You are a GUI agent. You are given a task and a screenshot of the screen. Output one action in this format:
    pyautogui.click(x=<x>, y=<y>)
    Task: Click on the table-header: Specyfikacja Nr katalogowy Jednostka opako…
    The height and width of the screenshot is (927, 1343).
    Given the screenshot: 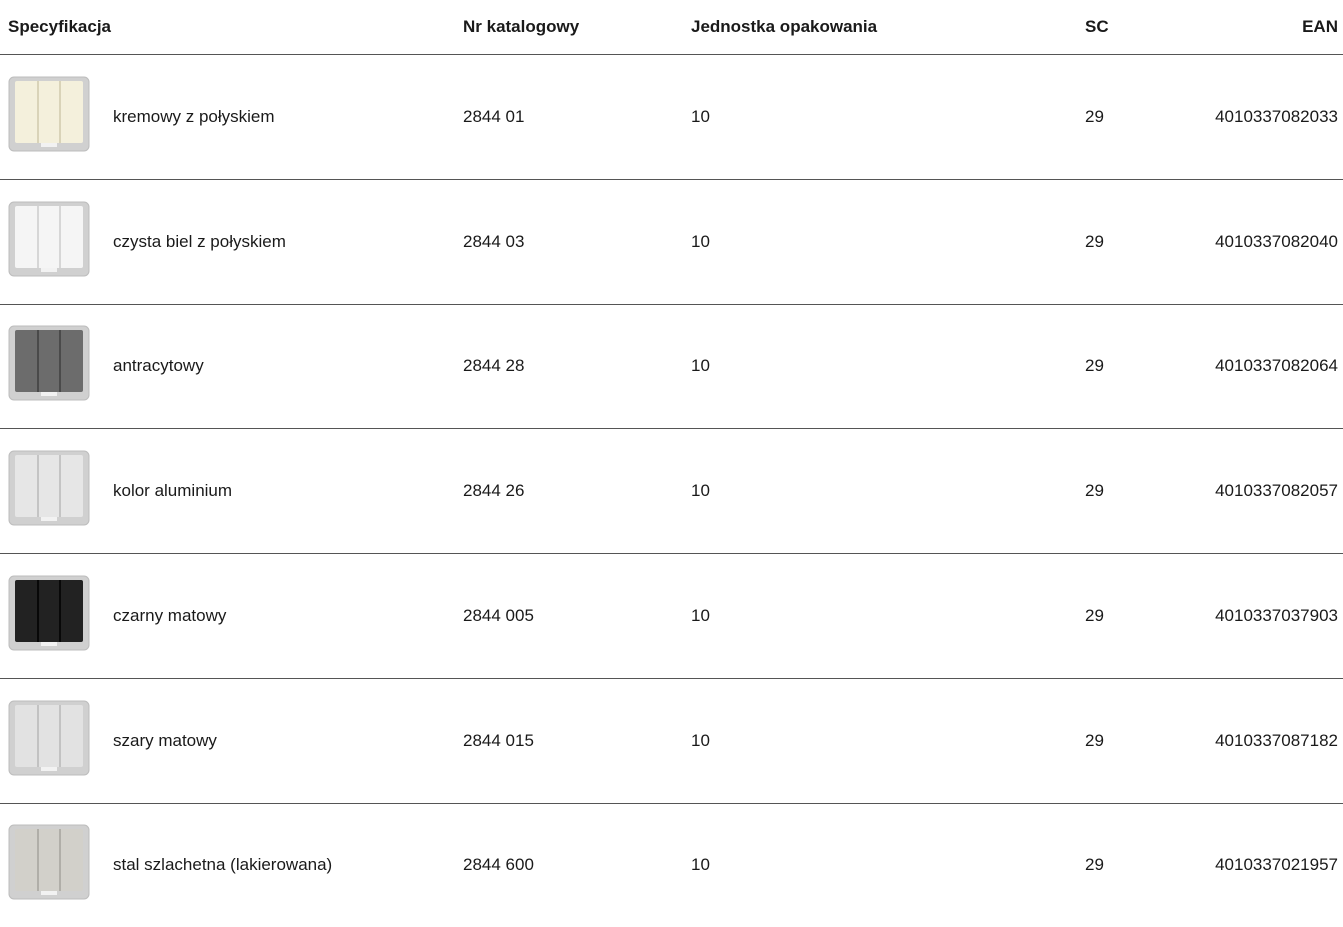 What is the action you would take?
    pyautogui.click(x=671, y=27)
    